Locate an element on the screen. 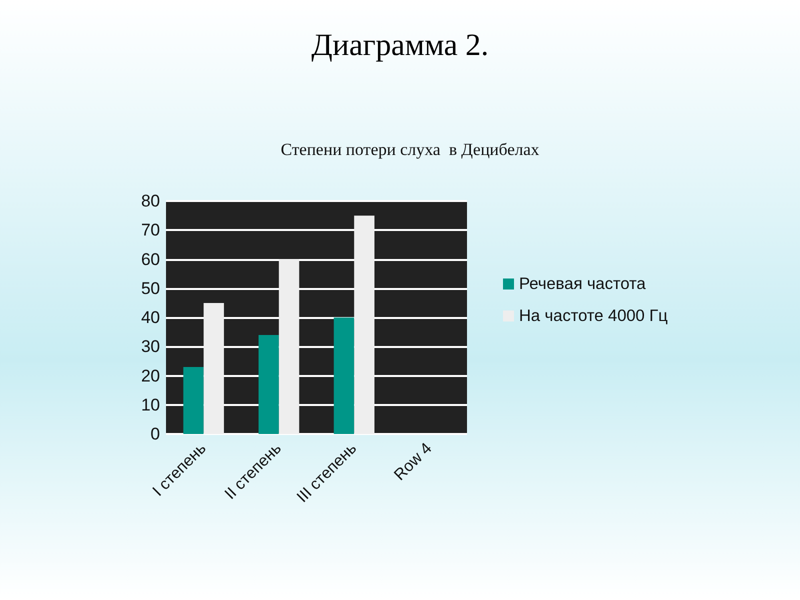 The width and height of the screenshot is (800, 600). y-tick-label: 30 is located at coordinates (150, 346).